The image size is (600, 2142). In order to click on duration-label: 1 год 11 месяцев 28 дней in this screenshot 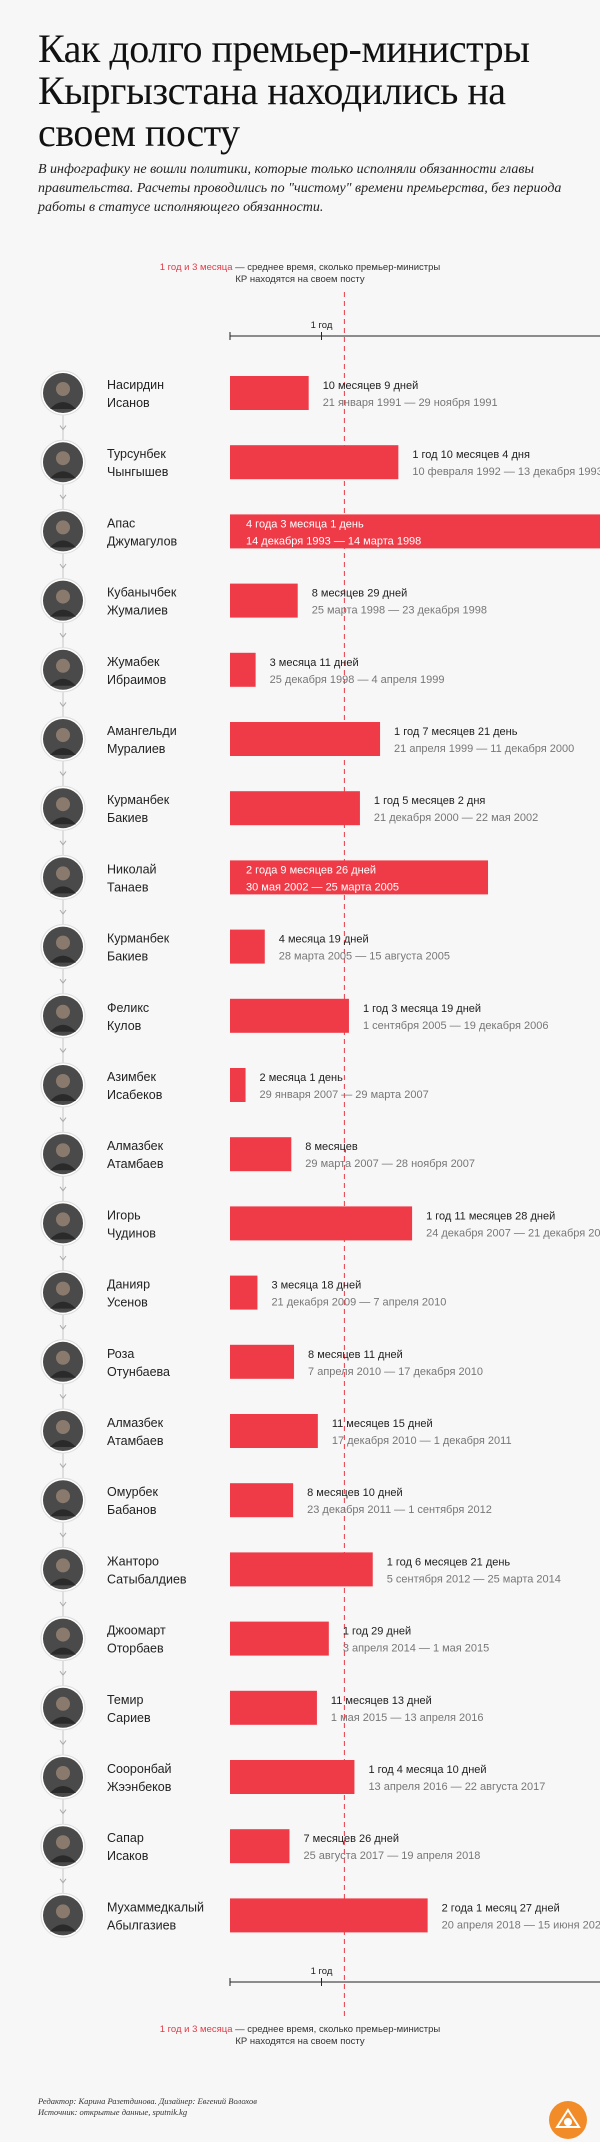, I will do `click(490, 1216)`.